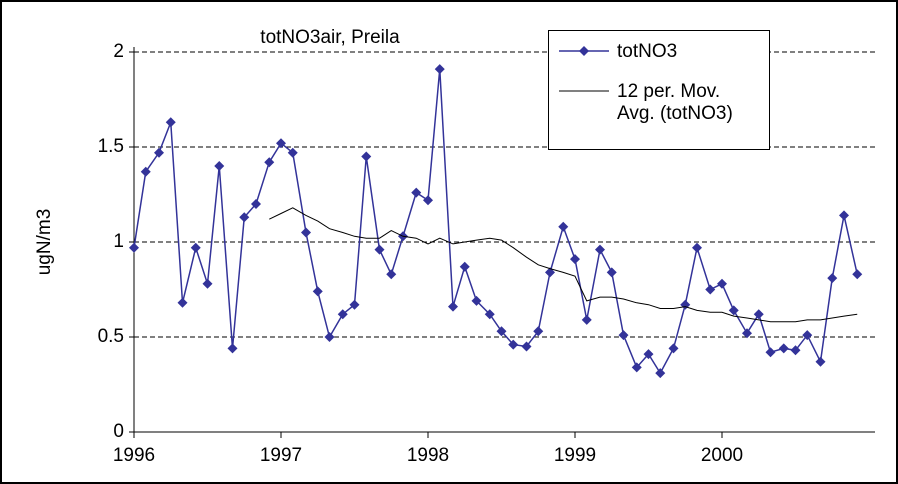 This screenshot has width=898, height=484. I want to click on y-tick-label: 1.5, so click(111, 146).